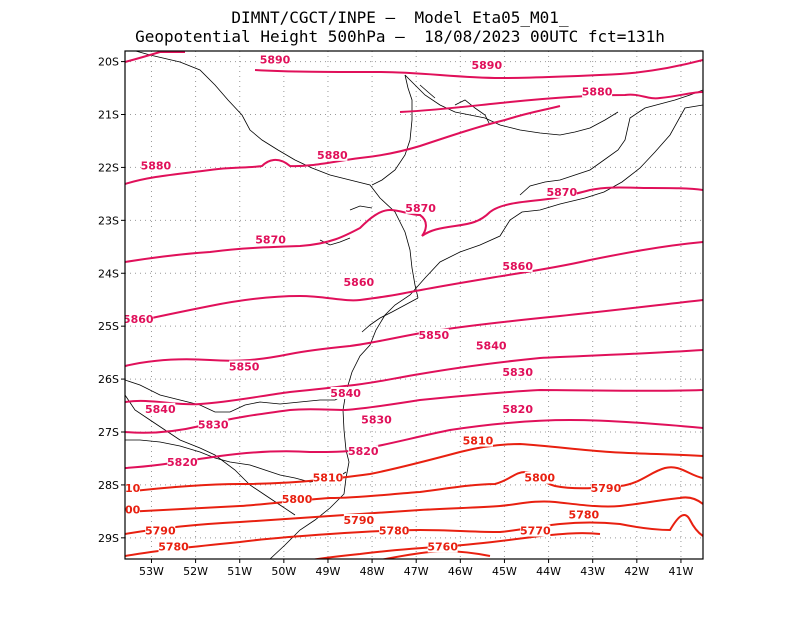  Describe the element at coordinates (372, 571) in the screenshot. I see `lon-tick-label: 48W` at that location.